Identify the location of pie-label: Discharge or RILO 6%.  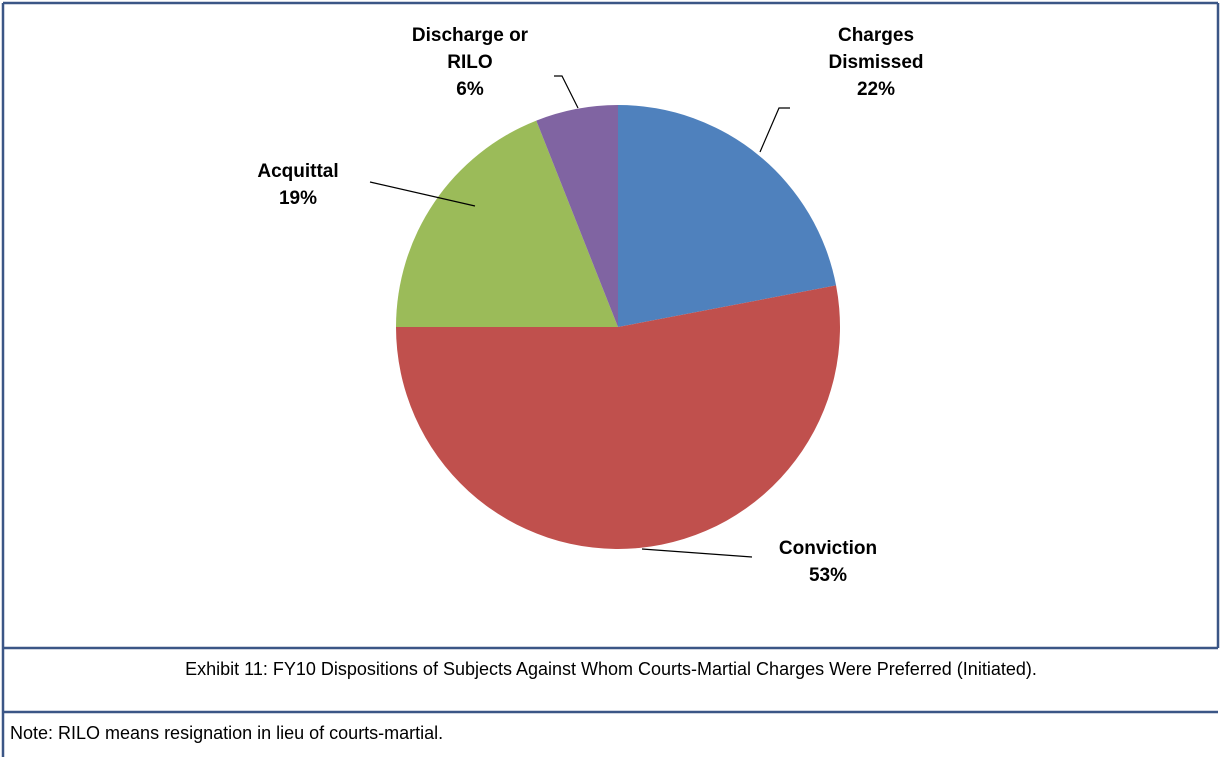
(470, 62).